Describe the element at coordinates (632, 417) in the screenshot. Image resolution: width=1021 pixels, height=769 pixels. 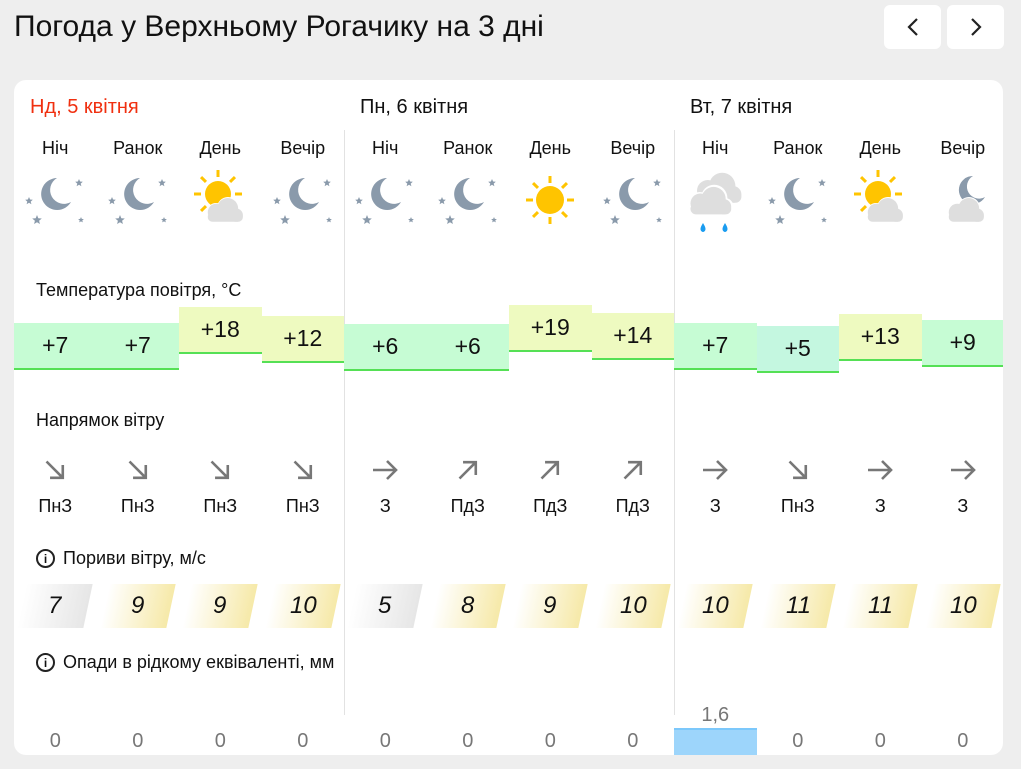
I see `period-3: Вечір +14 ПдЗ 10 0` at that location.